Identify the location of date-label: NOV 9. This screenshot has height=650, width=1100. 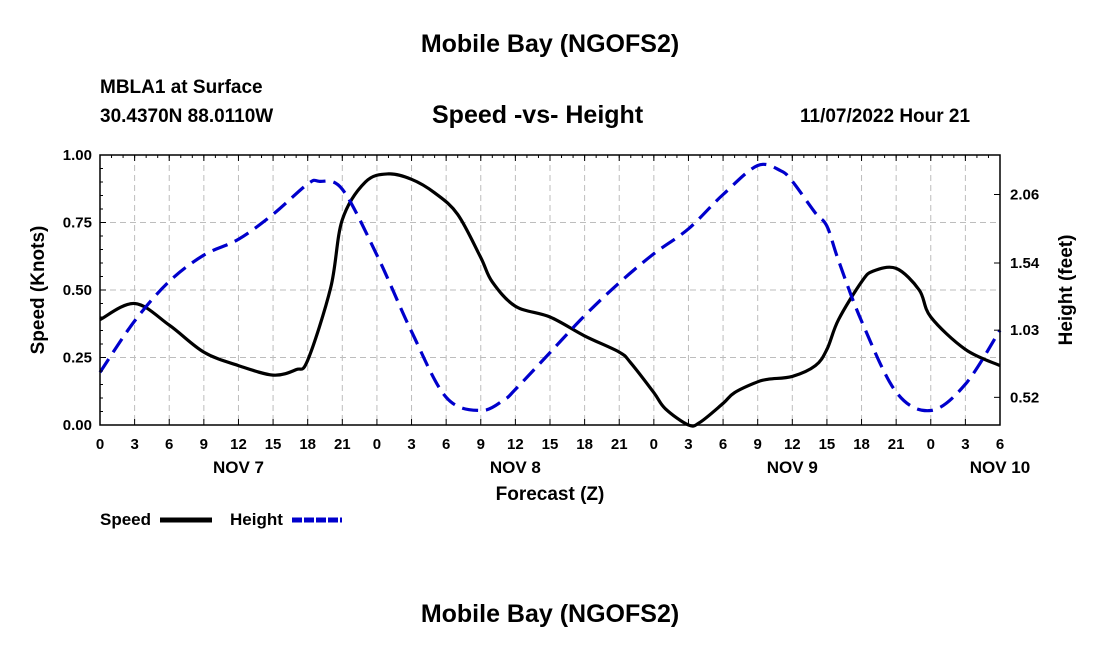
(792, 467).